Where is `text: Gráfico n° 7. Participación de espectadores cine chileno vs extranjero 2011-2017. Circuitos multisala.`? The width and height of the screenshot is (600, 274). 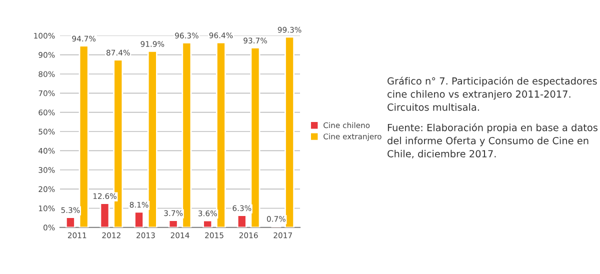
text: Gráfico n° 7. Participación de espectadores cine chileno vs extranjero 2011-2017. Circuitos multisala. is located at coordinates (492, 93).